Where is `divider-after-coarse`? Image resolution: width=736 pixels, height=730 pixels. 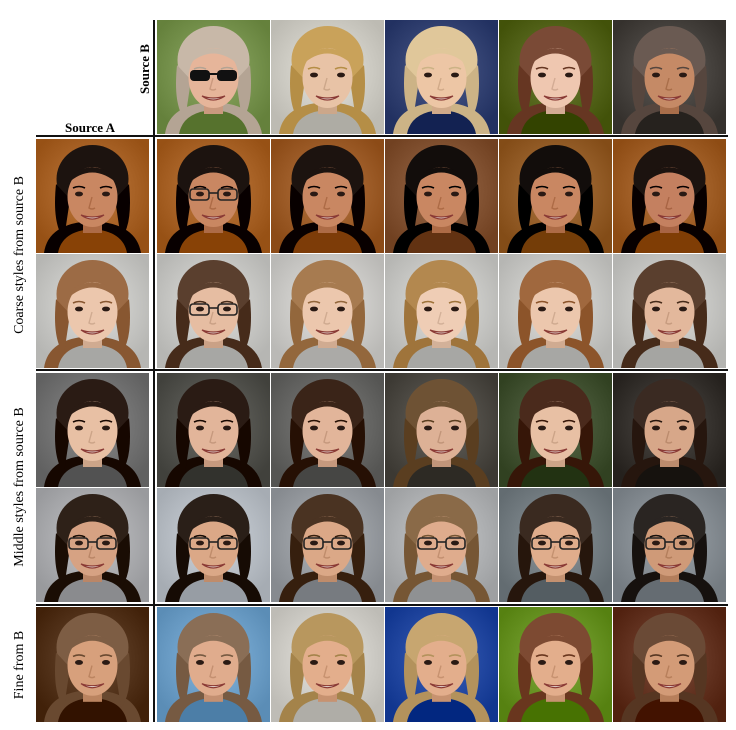
divider-after-coarse is located at coordinates (382, 370).